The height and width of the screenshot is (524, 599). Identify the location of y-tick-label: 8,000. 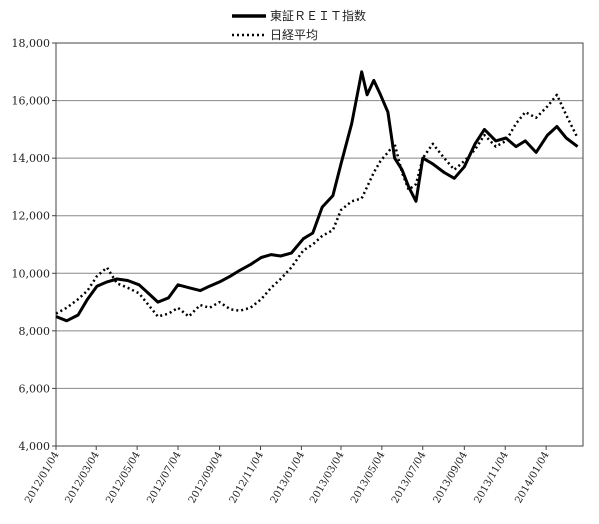
(35, 331).